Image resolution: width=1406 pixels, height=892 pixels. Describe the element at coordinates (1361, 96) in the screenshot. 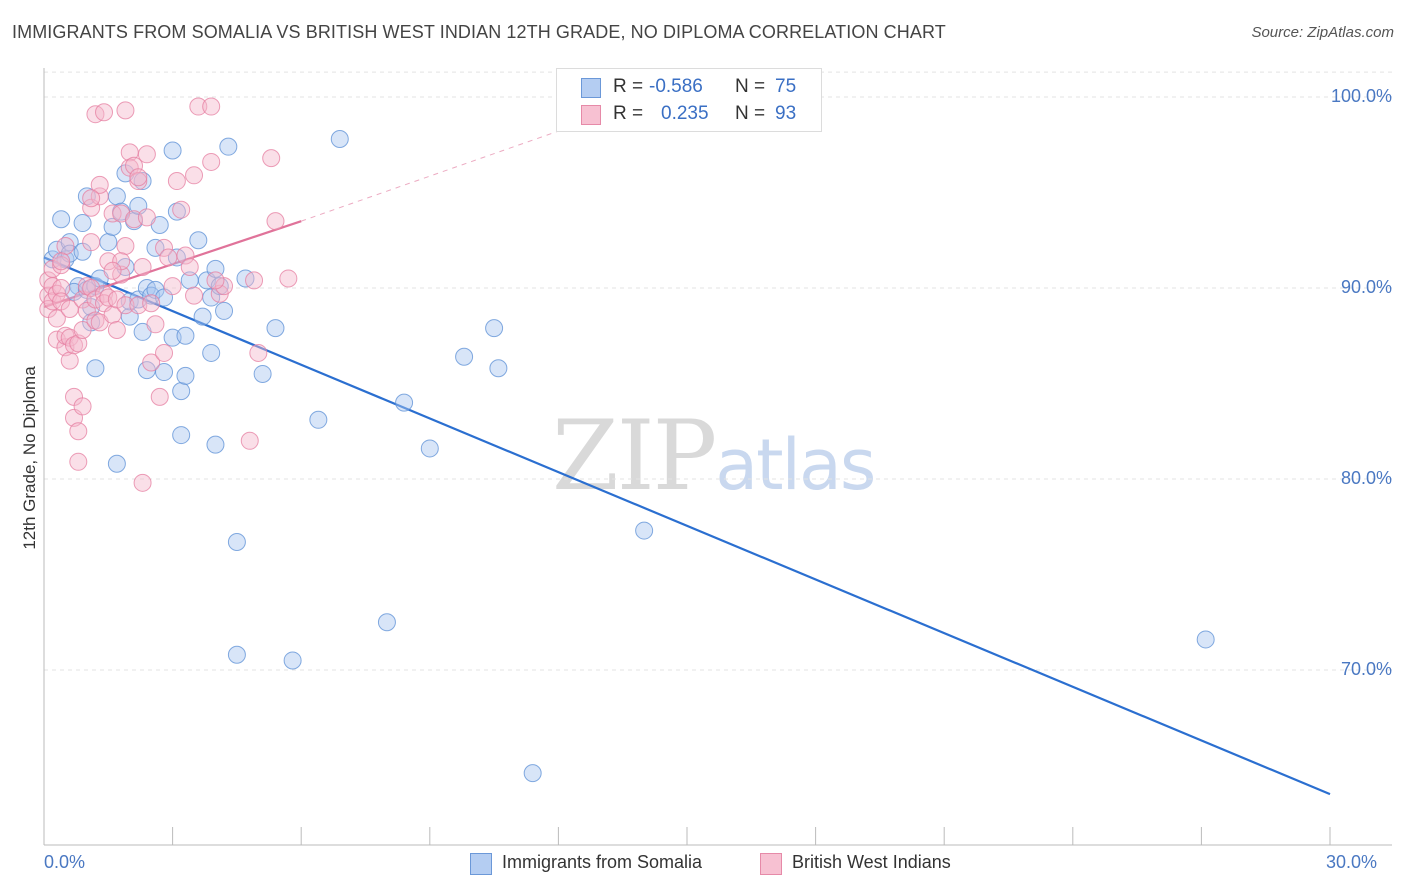

I see `y-tick-label-100: 100.0%` at that location.